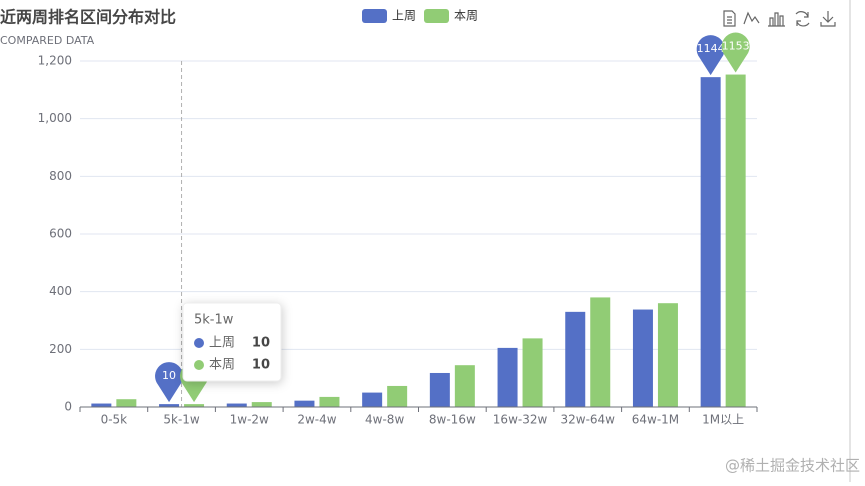 The height and width of the screenshot is (486, 865). I want to click on tool-save, so click(828, 19).